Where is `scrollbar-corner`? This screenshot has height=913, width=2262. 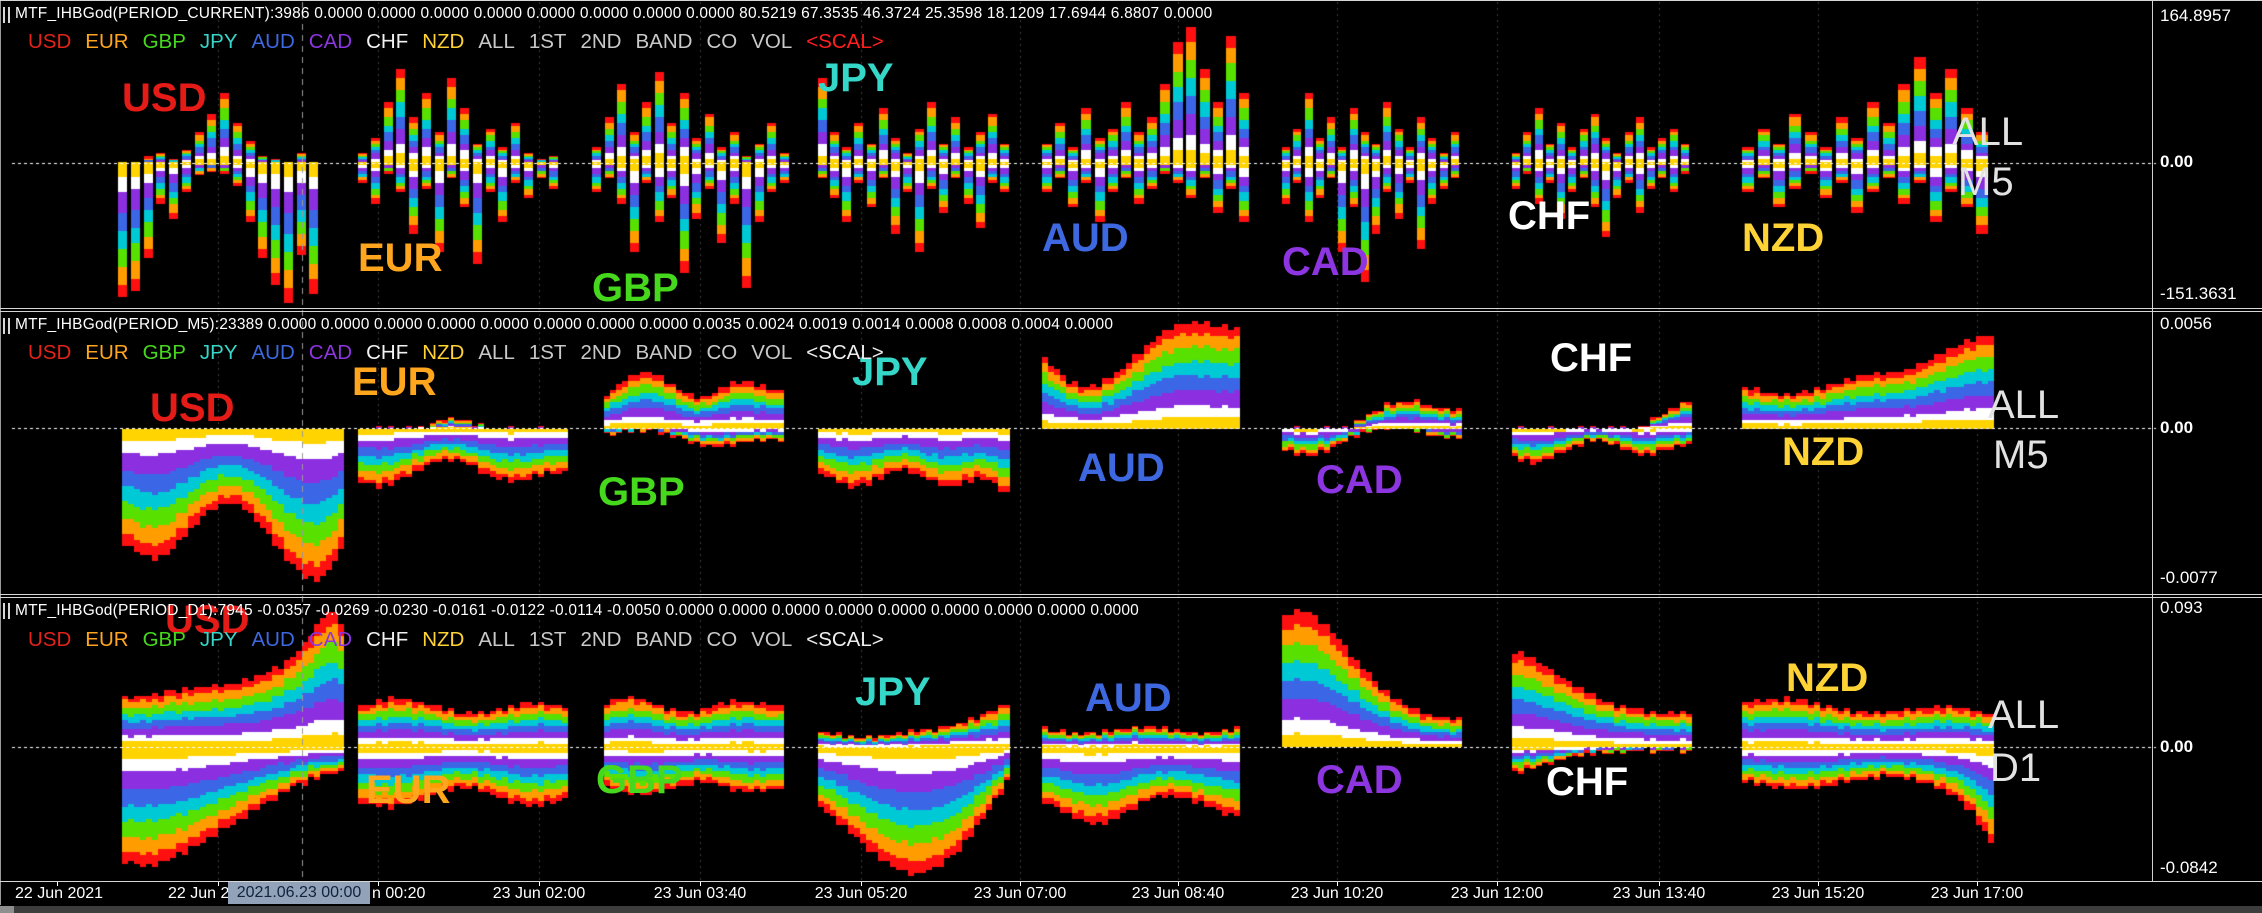 scrollbar-corner is located at coordinates (7, 909).